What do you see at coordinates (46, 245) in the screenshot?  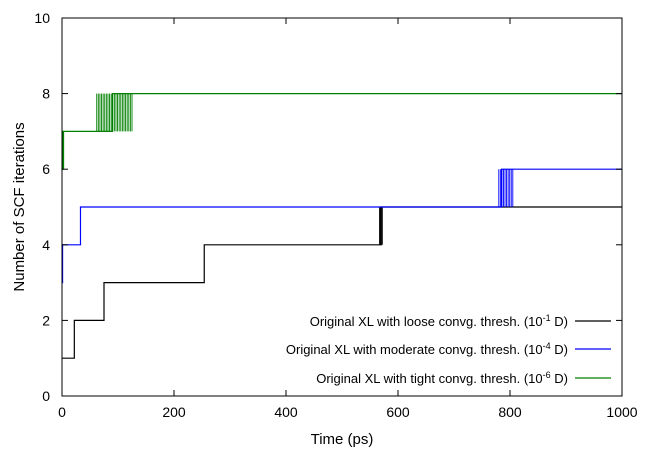 I see `y-tick-label: 4` at bounding box center [46, 245].